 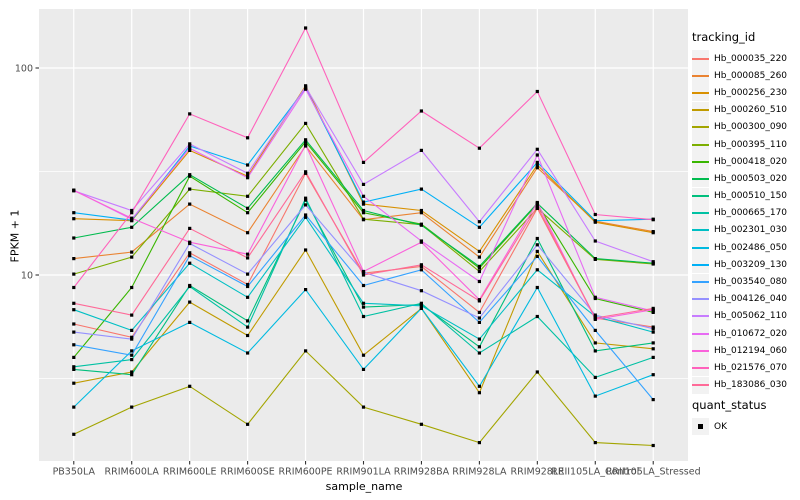 I want to click on x-tick-label: RRIM928LA, so click(x=479, y=472).